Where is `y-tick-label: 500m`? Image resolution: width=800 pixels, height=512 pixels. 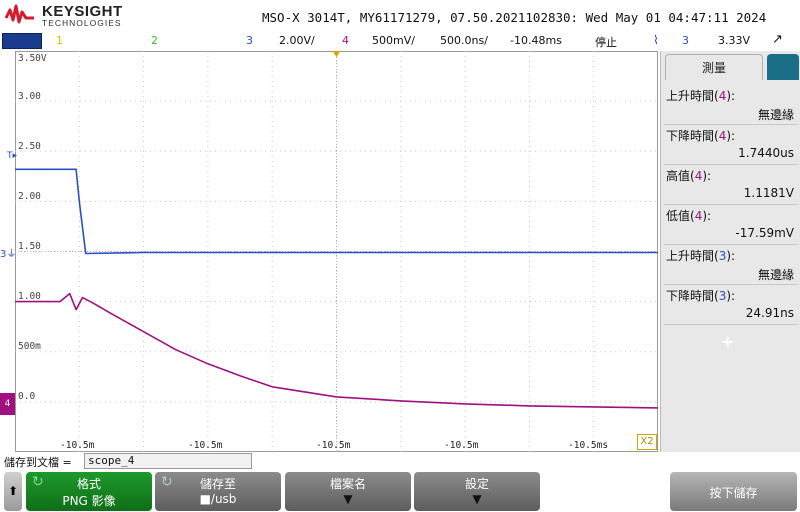 y-tick-label: 500m is located at coordinates (29, 346).